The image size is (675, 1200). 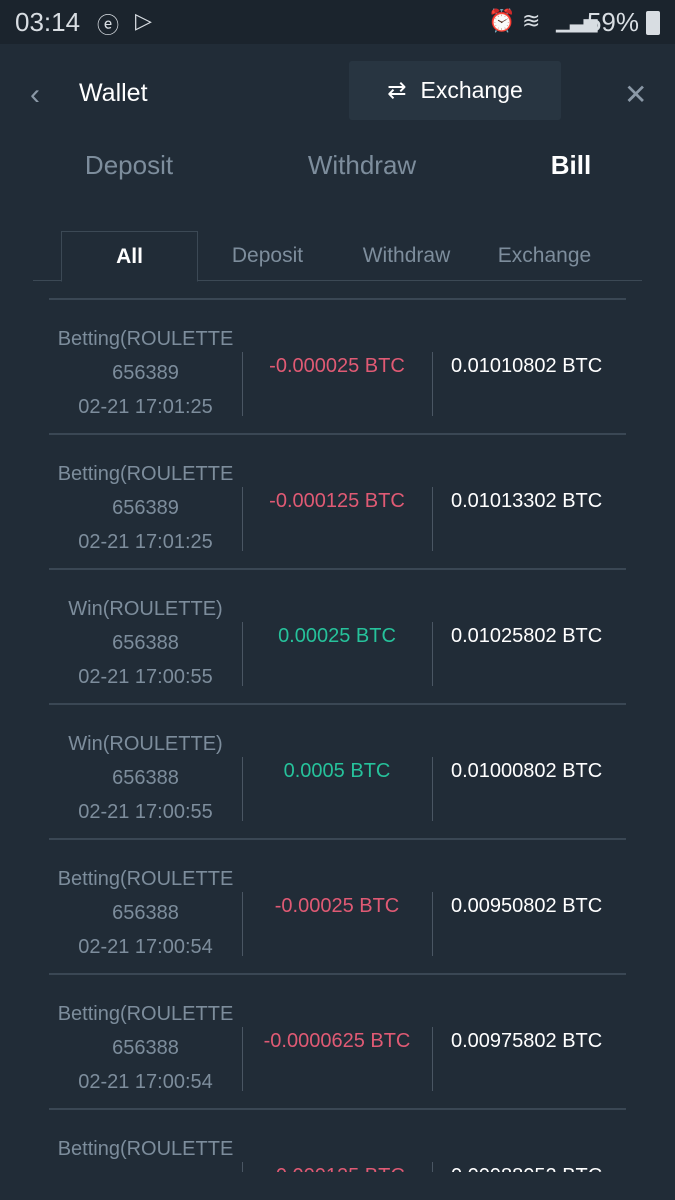 What do you see at coordinates (108, 25) in the screenshot?
I see `e-icon: ⓔ` at bounding box center [108, 25].